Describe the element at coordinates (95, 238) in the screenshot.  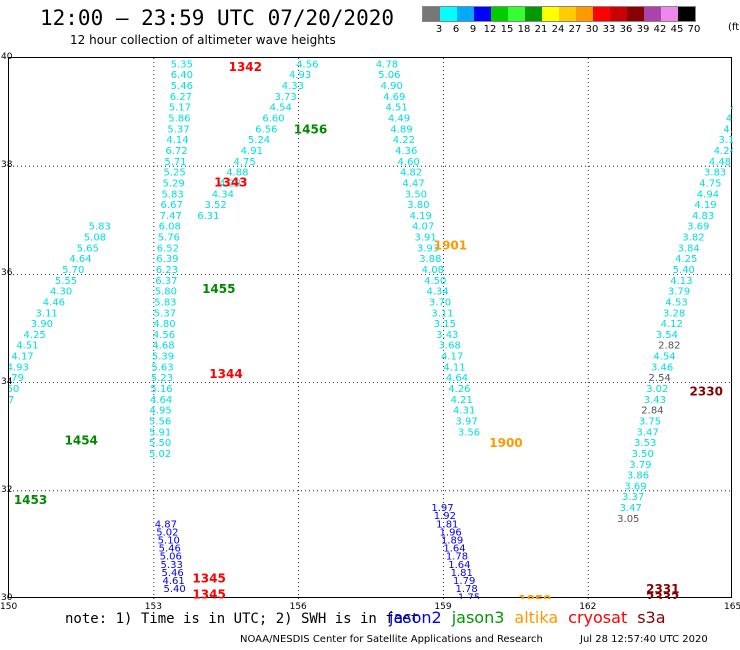
I see `wave-height-value: 5.08` at that location.